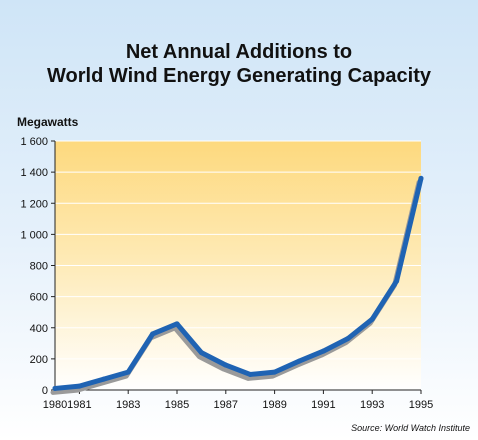  I want to click on x-tick-label: 1981, so click(79, 405).